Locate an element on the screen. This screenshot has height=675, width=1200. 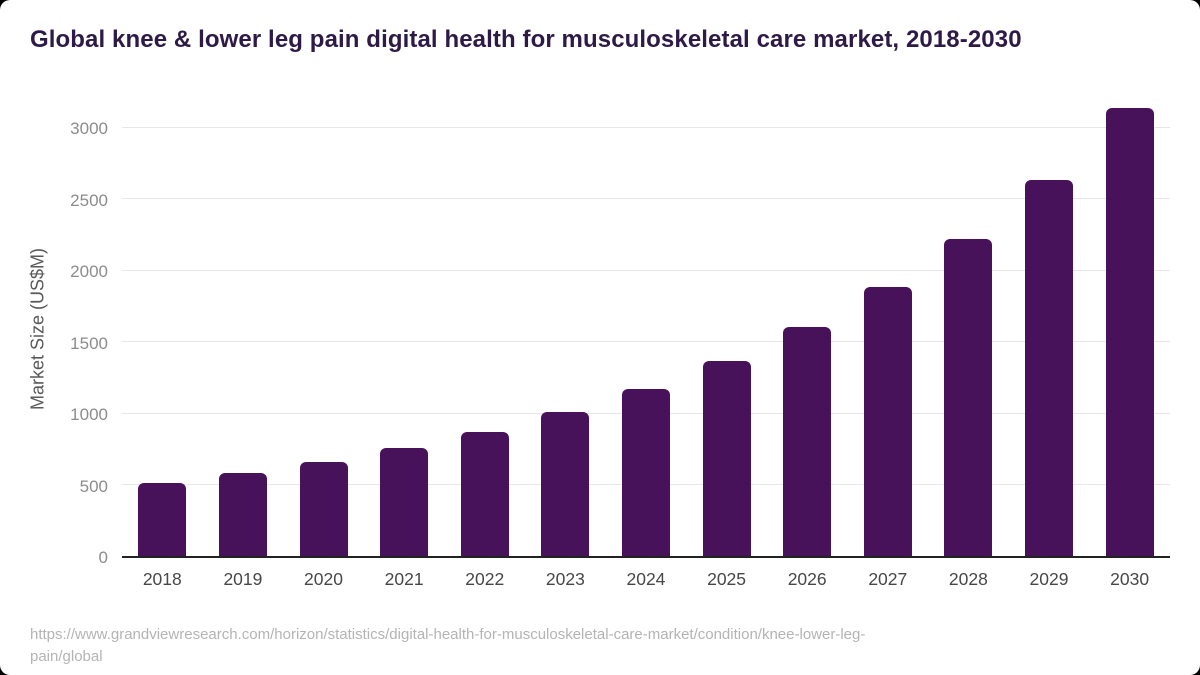
x-tick-label-2021: 2021 is located at coordinates (404, 579).